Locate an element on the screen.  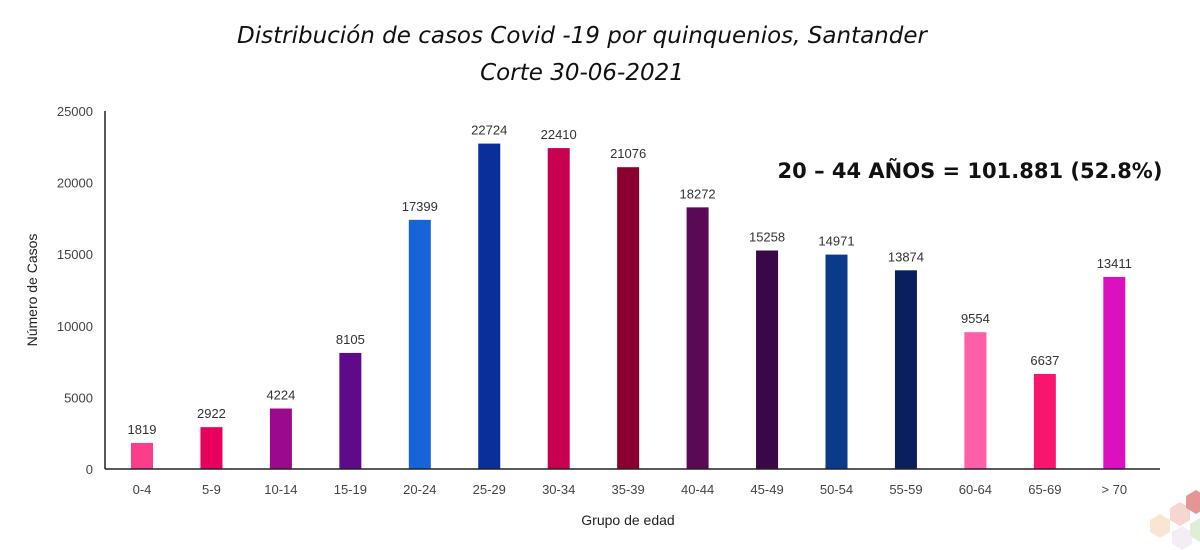
data-label: 15258 is located at coordinates (767, 237).